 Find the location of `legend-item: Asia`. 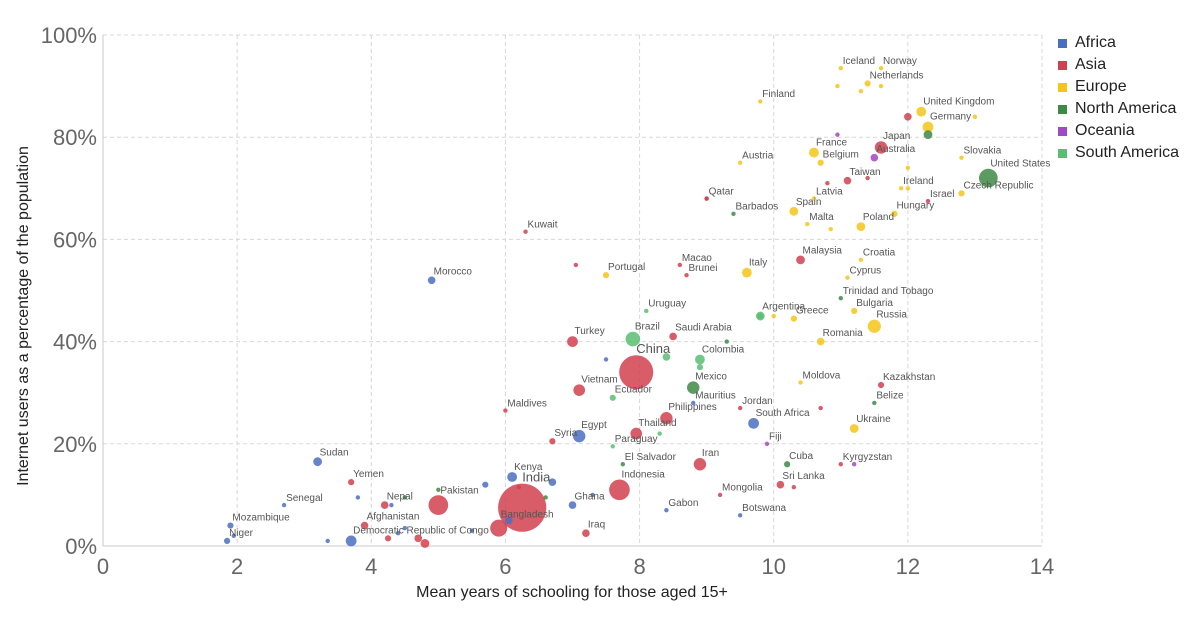

legend-item: Asia is located at coordinates (1118, 65).